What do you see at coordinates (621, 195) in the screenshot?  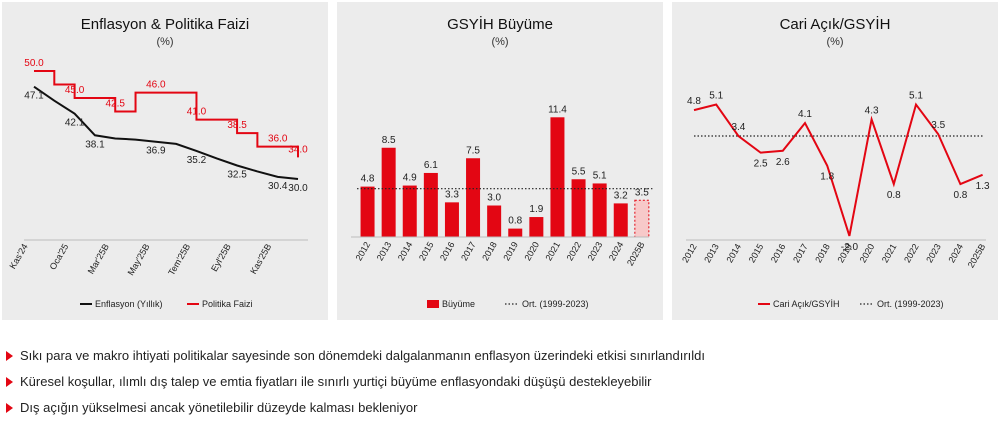 I see `bar-data-label: 3.2` at bounding box center [621, 195].